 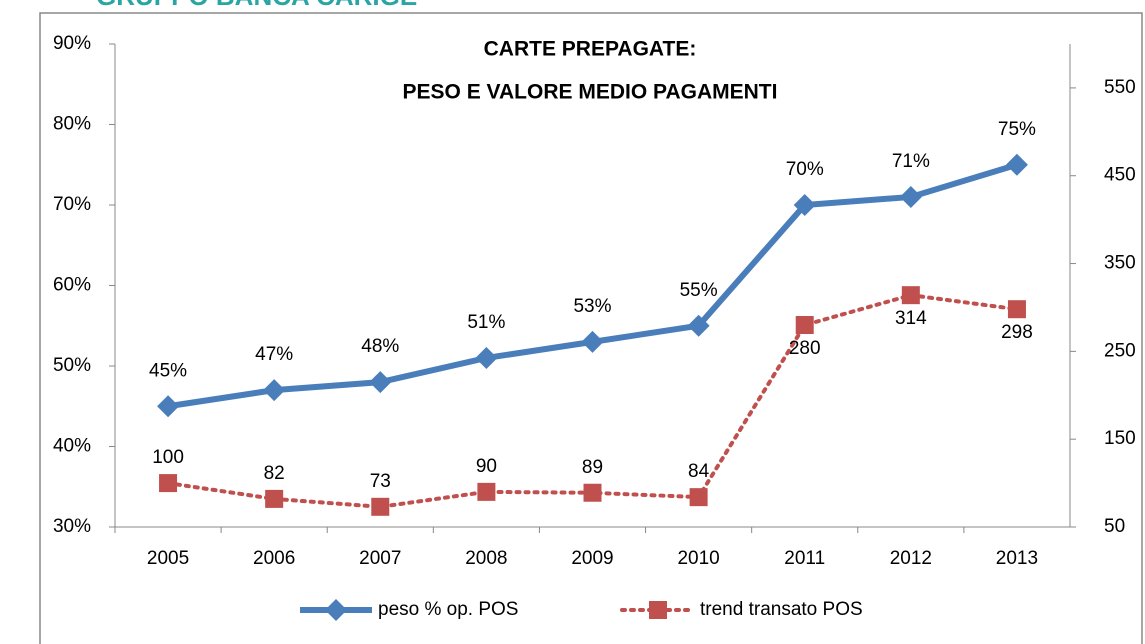 What do you see at coordinates (698, 558) in the screenshot?
I see `x-tick-label: 2010` at bounding box center [698, 558].